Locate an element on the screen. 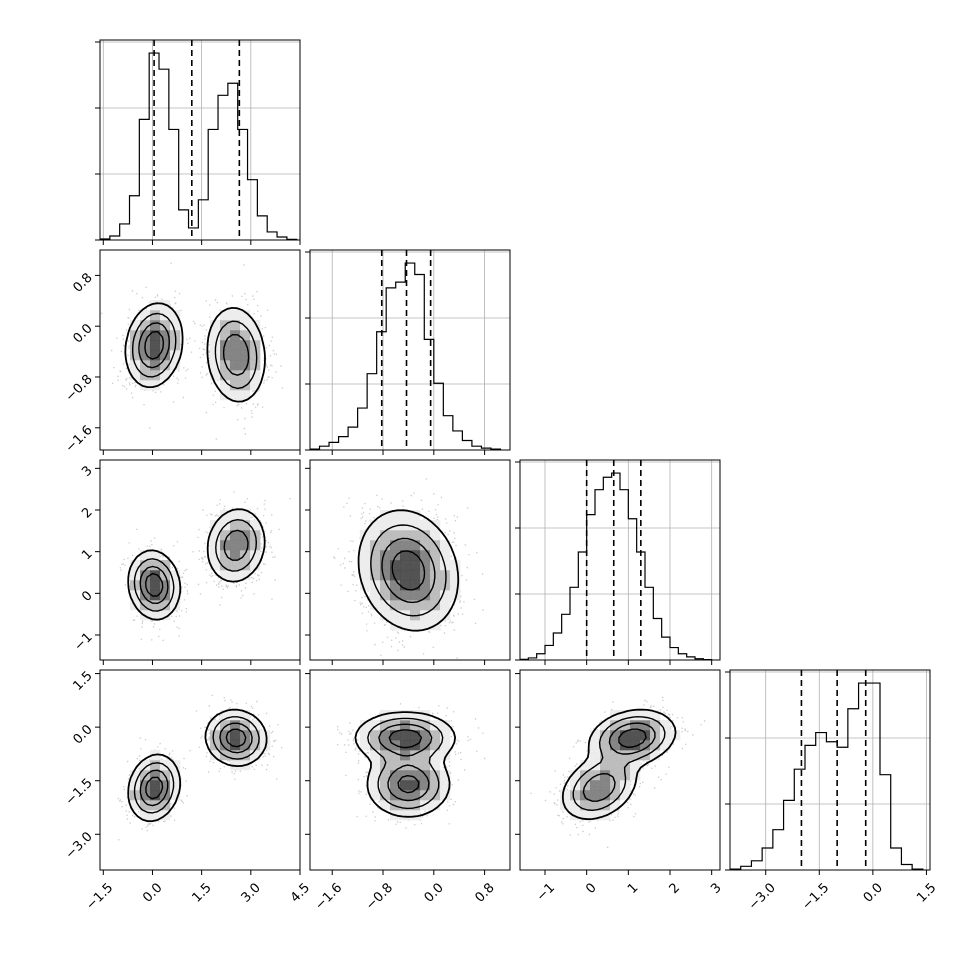 The image size is (970, 975). y-tick-label: 1 is located at coordinates (87, 555).